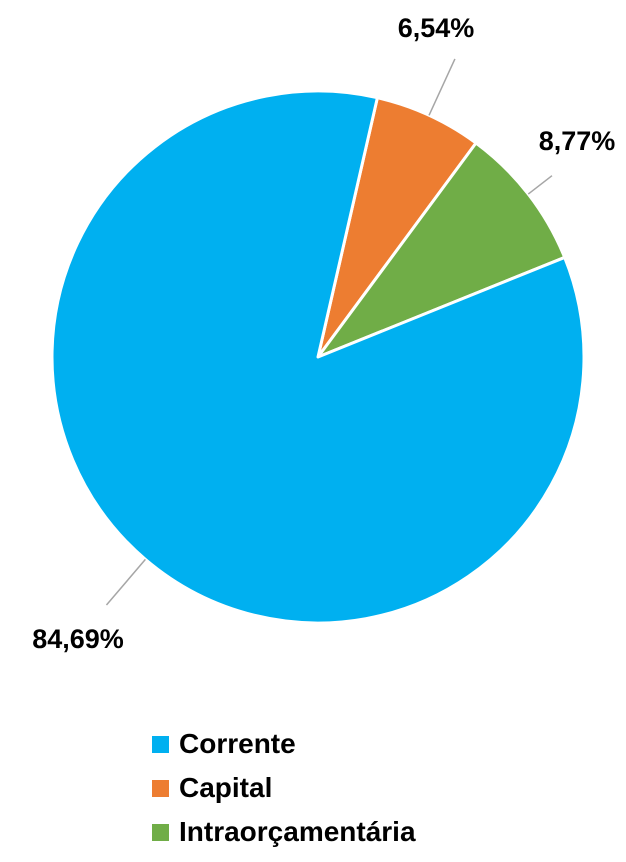 Image resolution: width=626 pixels, height=862 pixels. Describe the element at coordinates (397, 227) in the screenshot. I see `pie-slice-capital` at that location.